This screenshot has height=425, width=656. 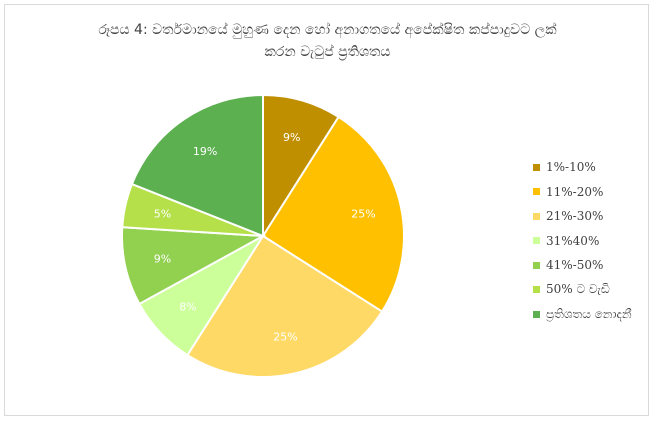 What do you see at coordinates (589, 313) in the screenshot?
I see `legend-label: ප්‍රතිශතය නොදනී` at bounding box center [589, 313].